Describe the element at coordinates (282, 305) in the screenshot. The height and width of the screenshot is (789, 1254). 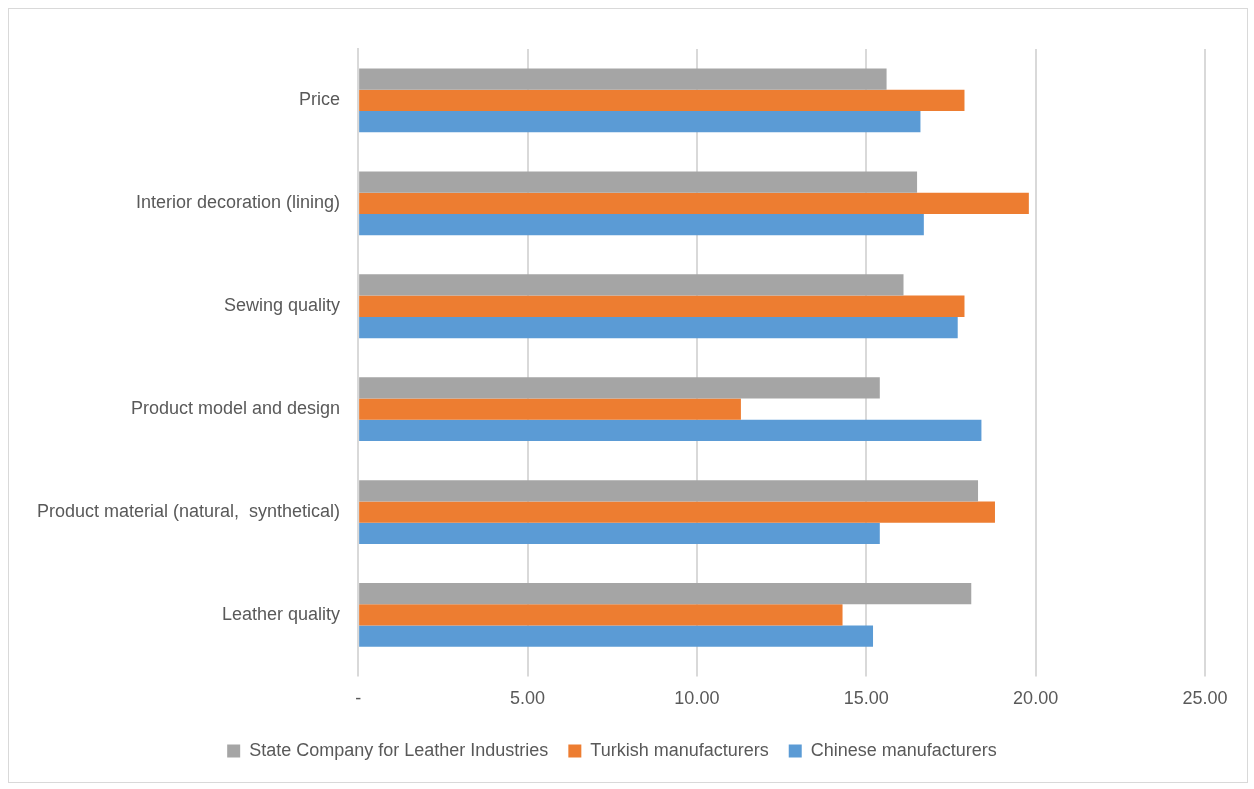
I see `y-tick-label: Sewing quality` at that location.